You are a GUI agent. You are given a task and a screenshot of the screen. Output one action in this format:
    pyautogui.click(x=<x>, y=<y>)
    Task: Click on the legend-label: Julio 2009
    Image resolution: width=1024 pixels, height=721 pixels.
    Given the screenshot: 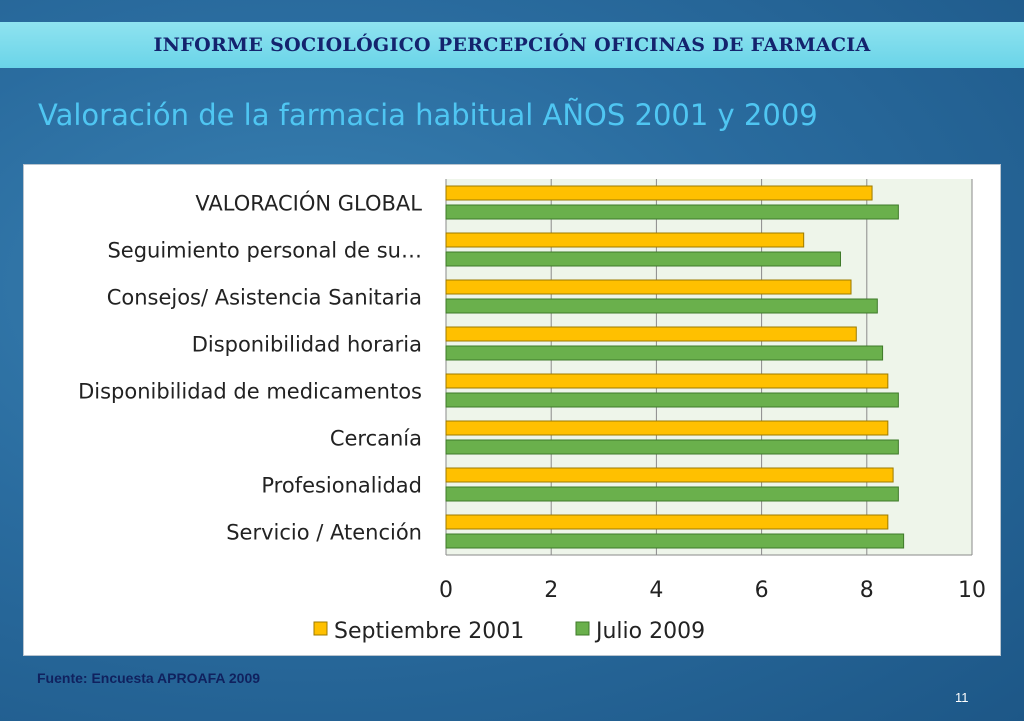 What is the action you would take?
    pyautogui.click(x=649, y=631)
    